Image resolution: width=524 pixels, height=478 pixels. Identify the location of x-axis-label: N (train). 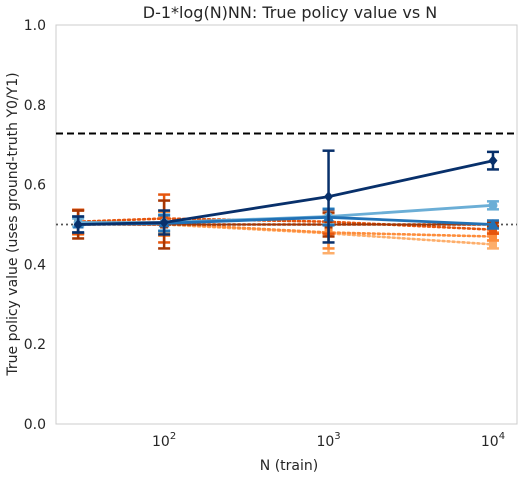
(289, 466).